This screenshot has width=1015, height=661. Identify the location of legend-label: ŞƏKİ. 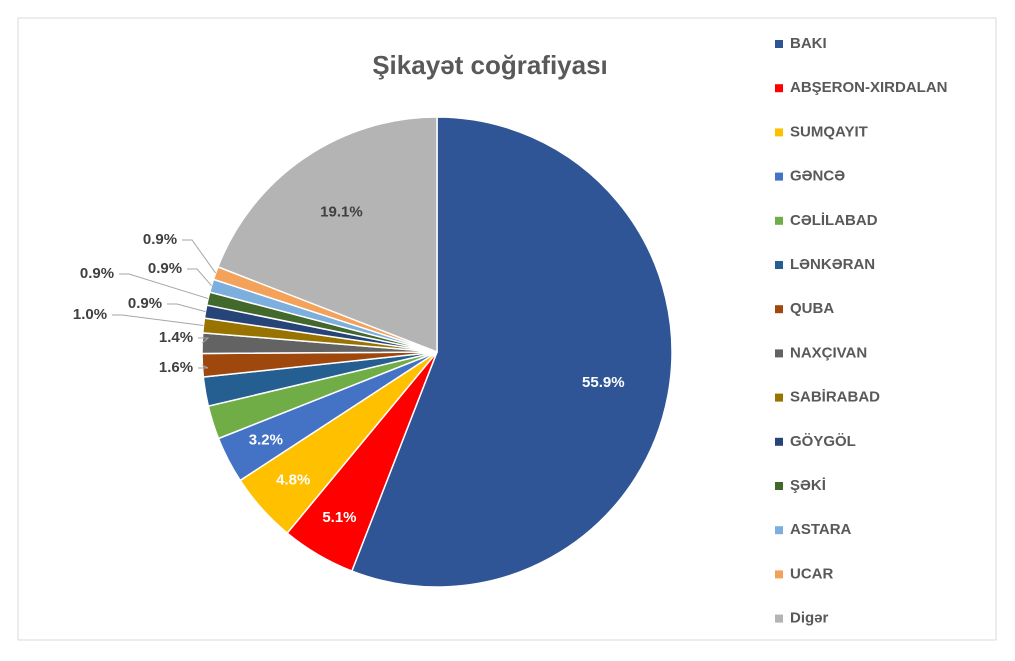
(808, 485).